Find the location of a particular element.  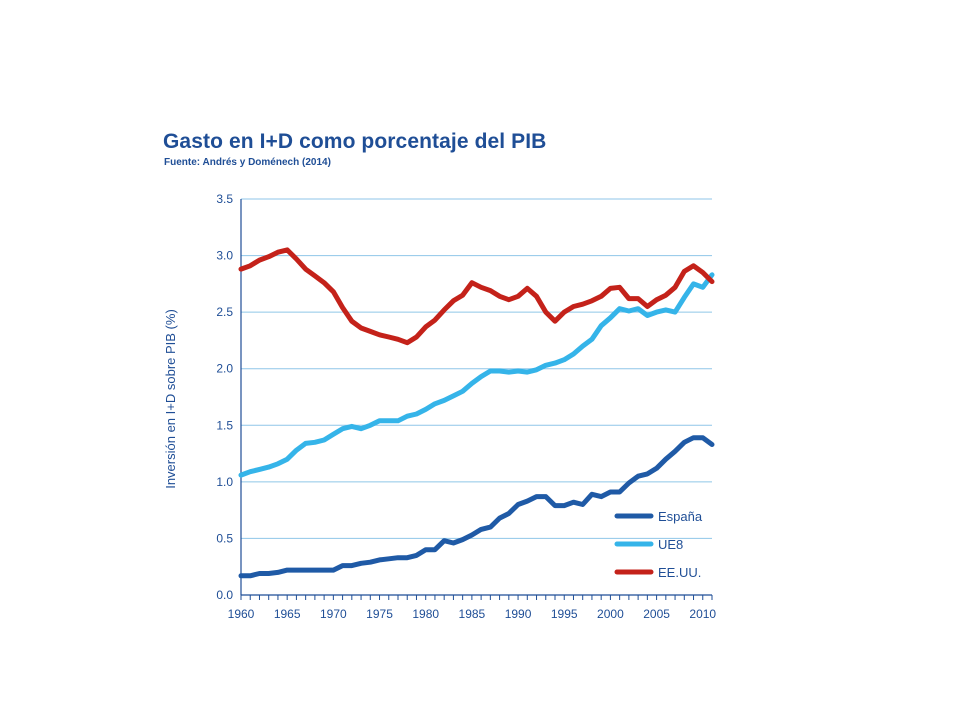

y-tick-label: 2.5 is located at coordinates (224, 312).